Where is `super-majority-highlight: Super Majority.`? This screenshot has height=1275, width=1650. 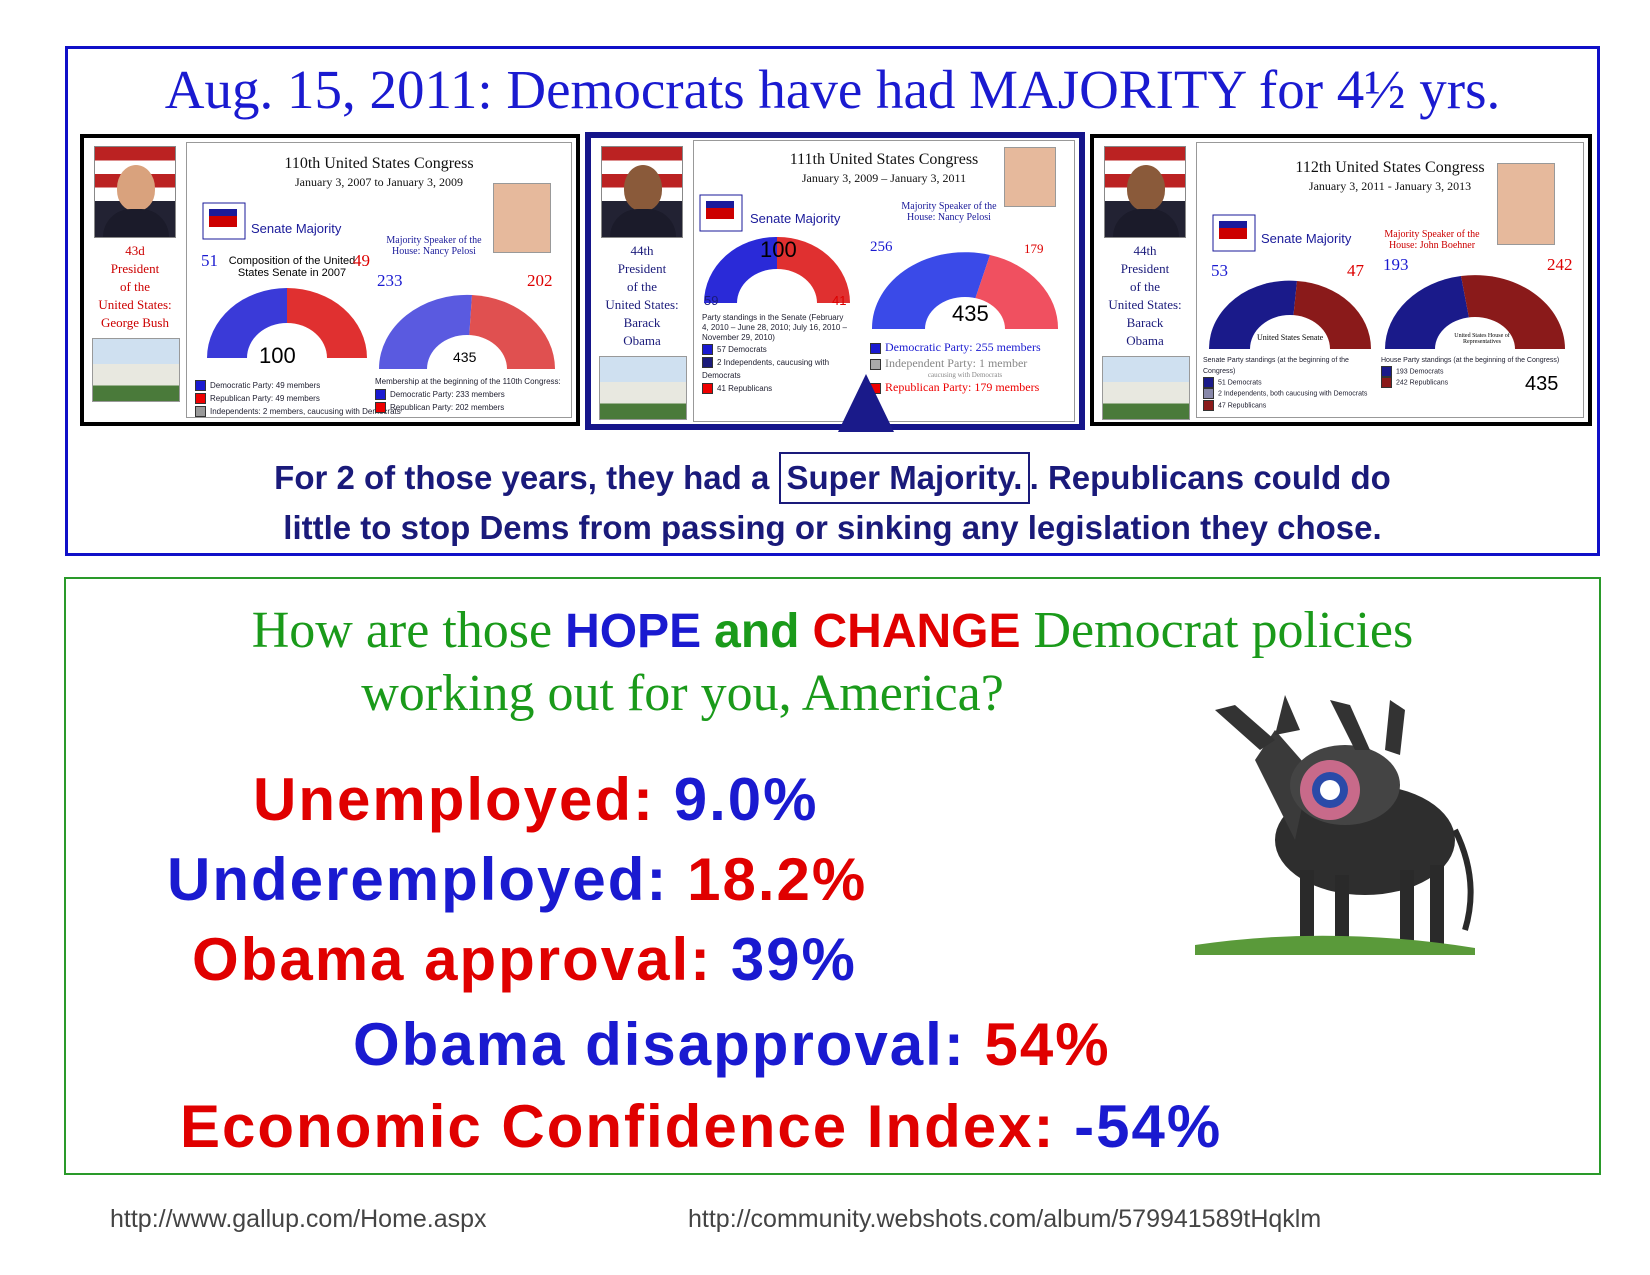
super-majority-highlight: Super Majority. is located at coordinates (904, 478).